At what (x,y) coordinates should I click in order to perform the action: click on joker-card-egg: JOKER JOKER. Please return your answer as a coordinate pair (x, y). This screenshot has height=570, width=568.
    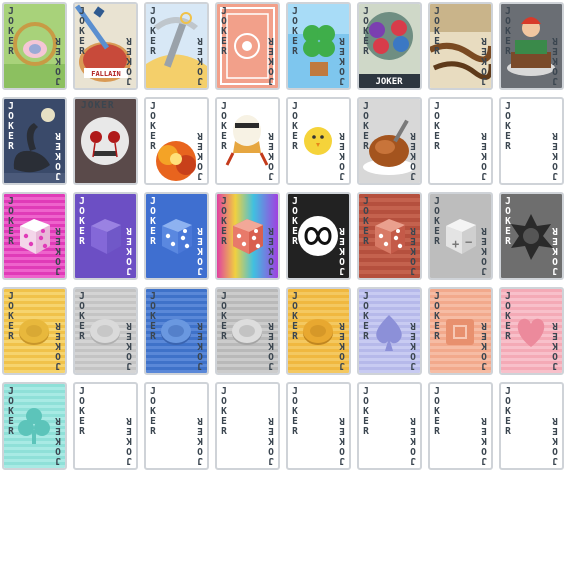
    Looking at the image, I should click on (247, 141).